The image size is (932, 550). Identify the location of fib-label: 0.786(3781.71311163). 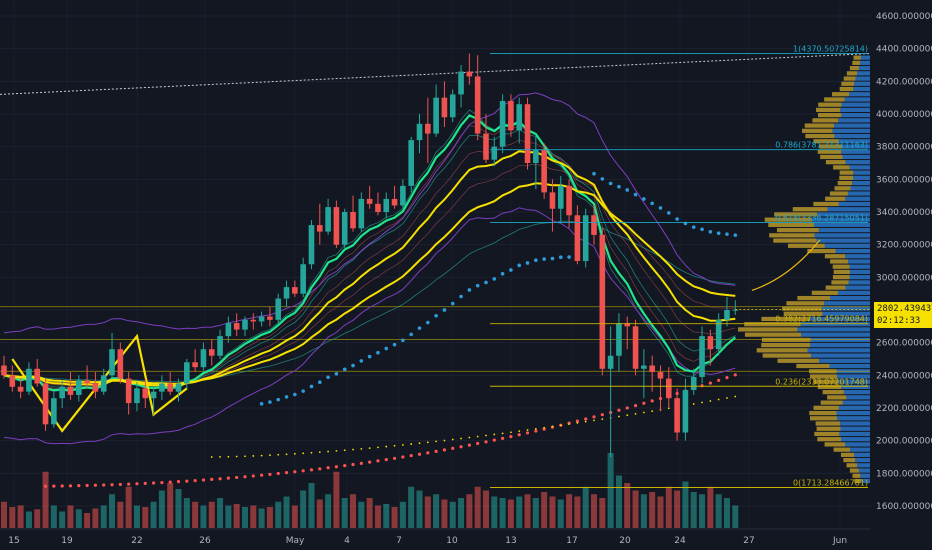
(821, 145).